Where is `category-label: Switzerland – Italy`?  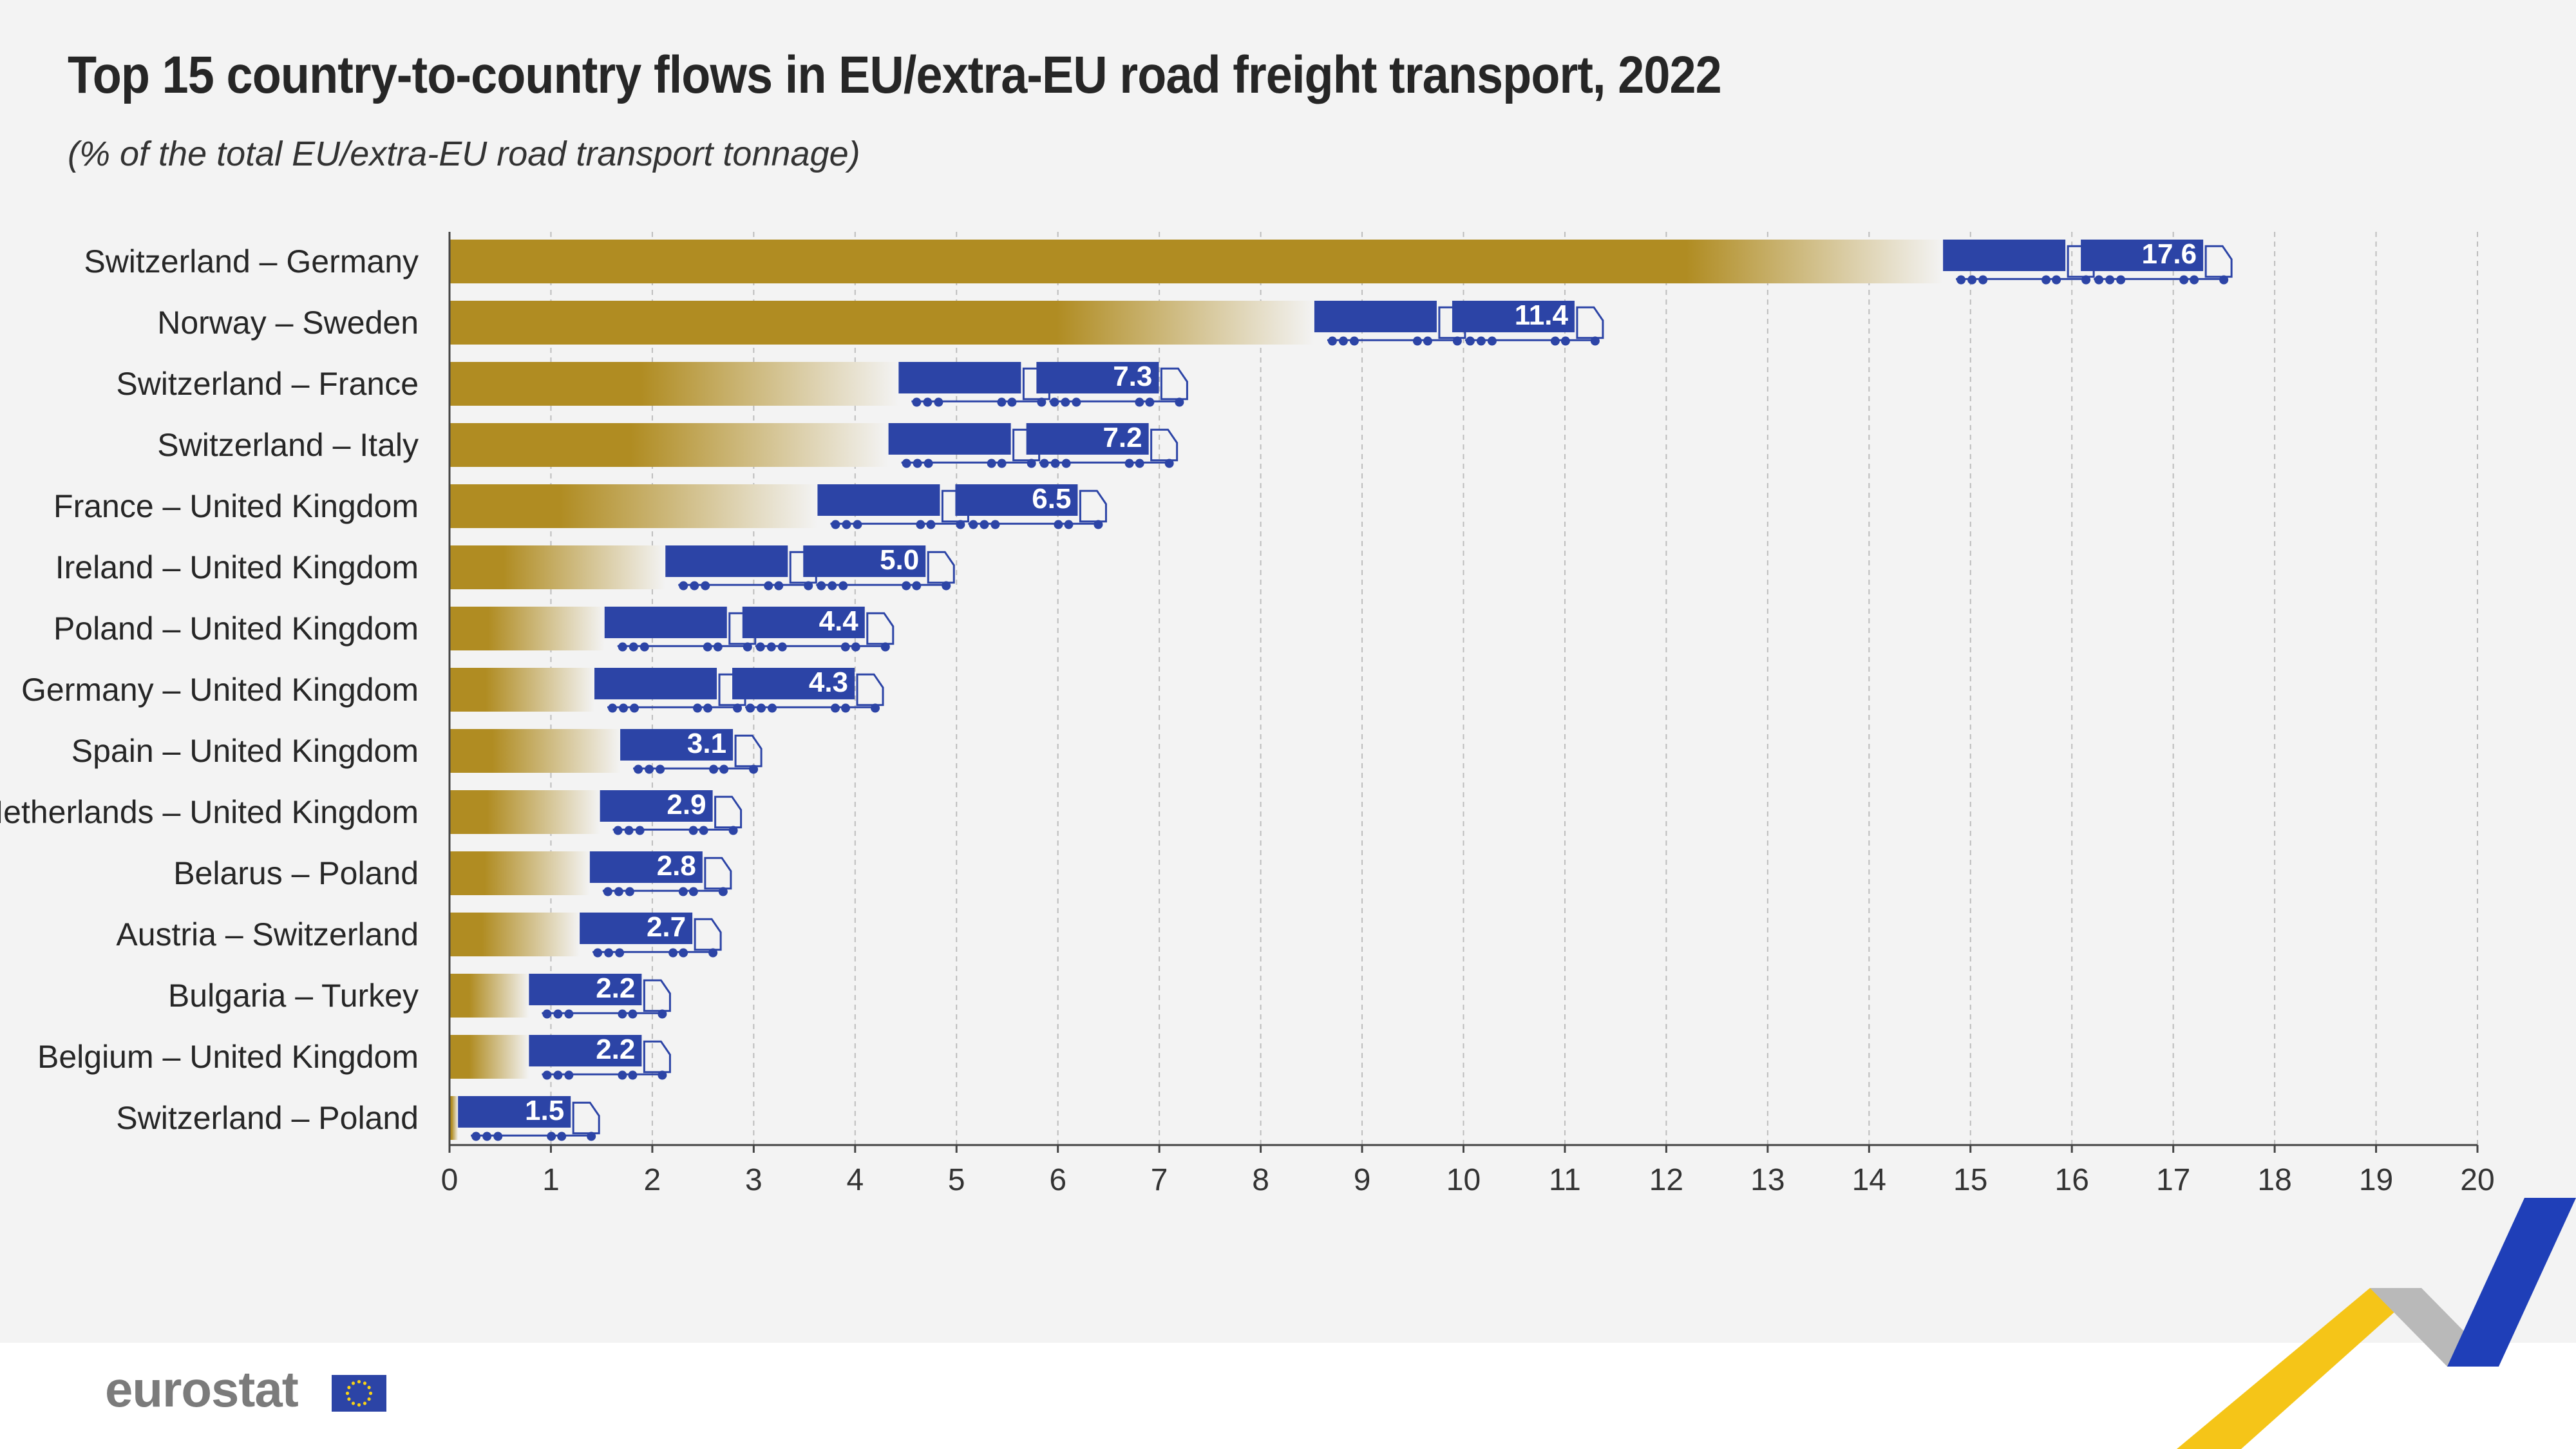
category-label: Switzerland – Italy is located at coordinates (288, 445).